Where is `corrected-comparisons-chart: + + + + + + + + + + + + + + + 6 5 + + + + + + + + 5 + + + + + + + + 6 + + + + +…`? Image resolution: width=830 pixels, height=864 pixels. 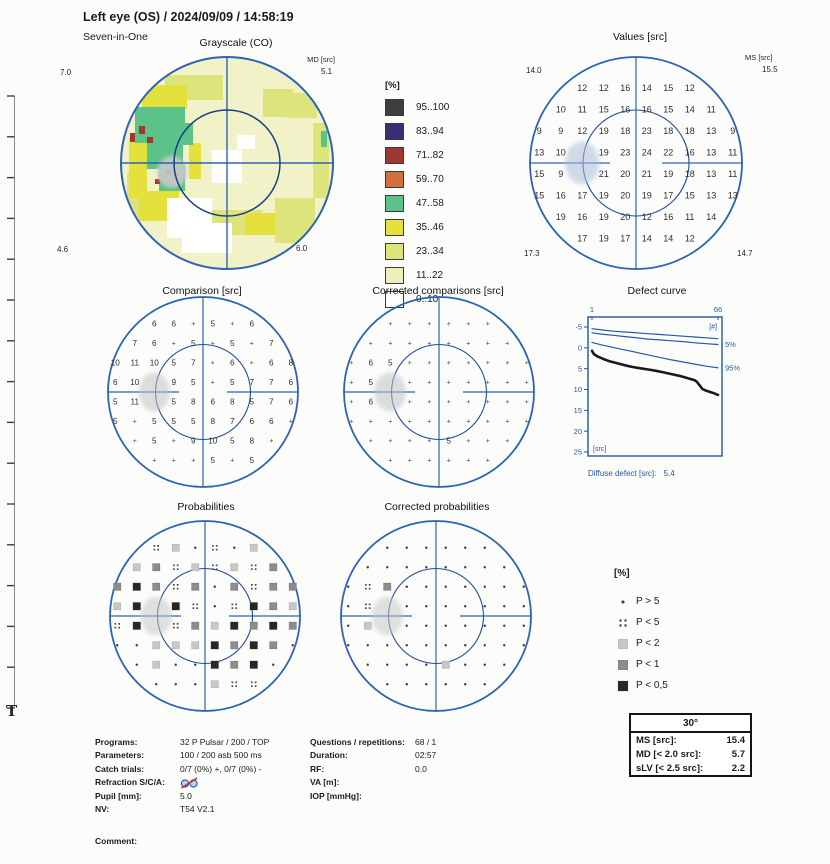
corrected-comparisons-chart: + + + + + + + + + + + + + + + 6 5 + + + + + + + + 5 + + + + + + + + 6 + + + + +… is located at coordinates (439, 392).